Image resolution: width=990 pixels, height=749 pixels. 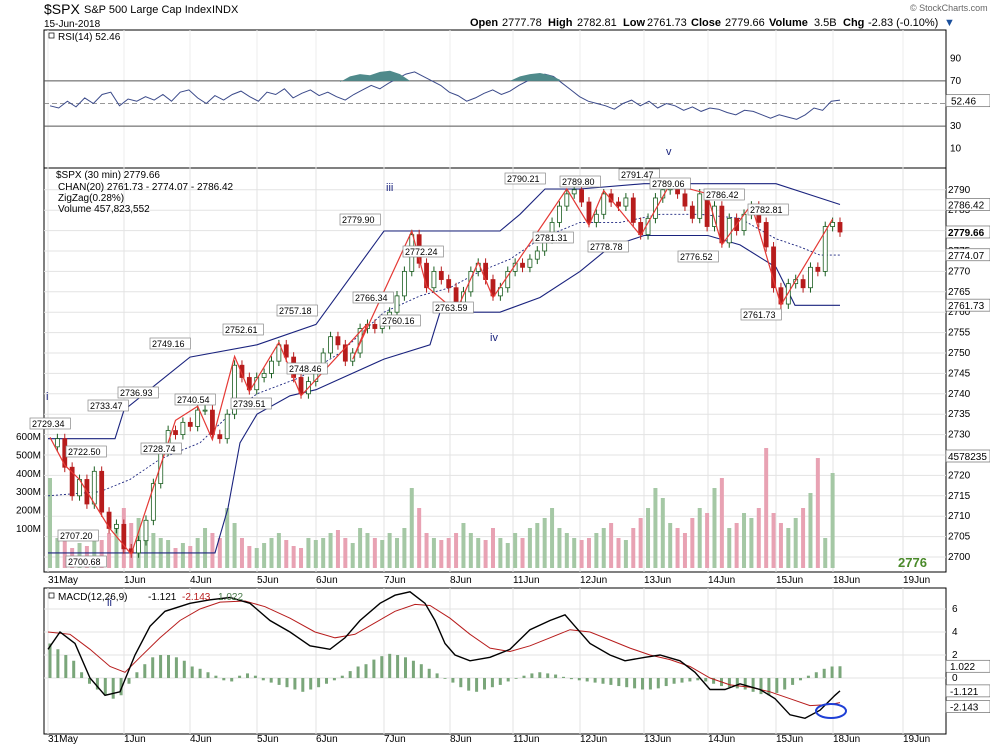 I want to click on price-right-label: 2761.73, so click(x=966, y=306).